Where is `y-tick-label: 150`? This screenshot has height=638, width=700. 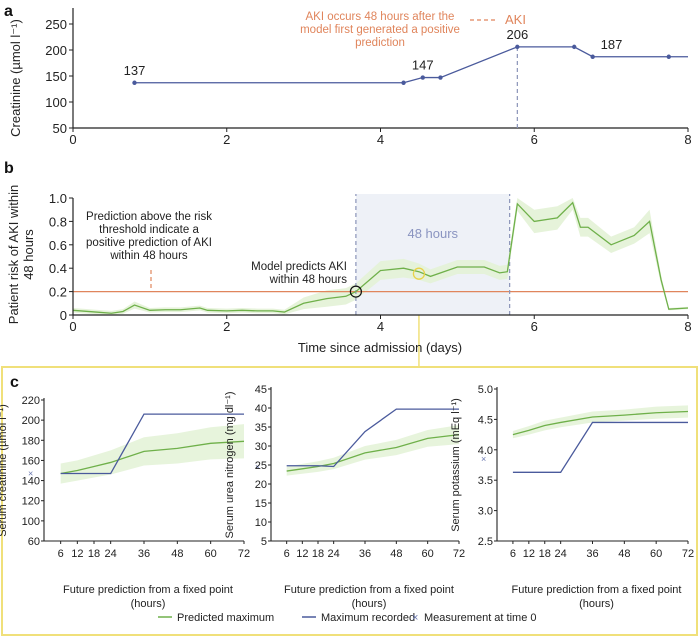
y-tick-label: 150 is located at coordinates (56, 76).